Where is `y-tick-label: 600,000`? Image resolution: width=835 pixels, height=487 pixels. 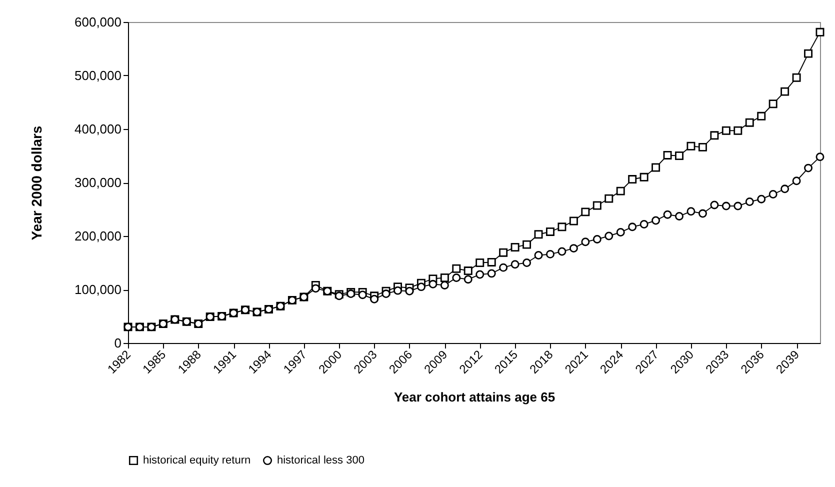 y-tick-label: 600,000 is located at coordinates (98, 22).